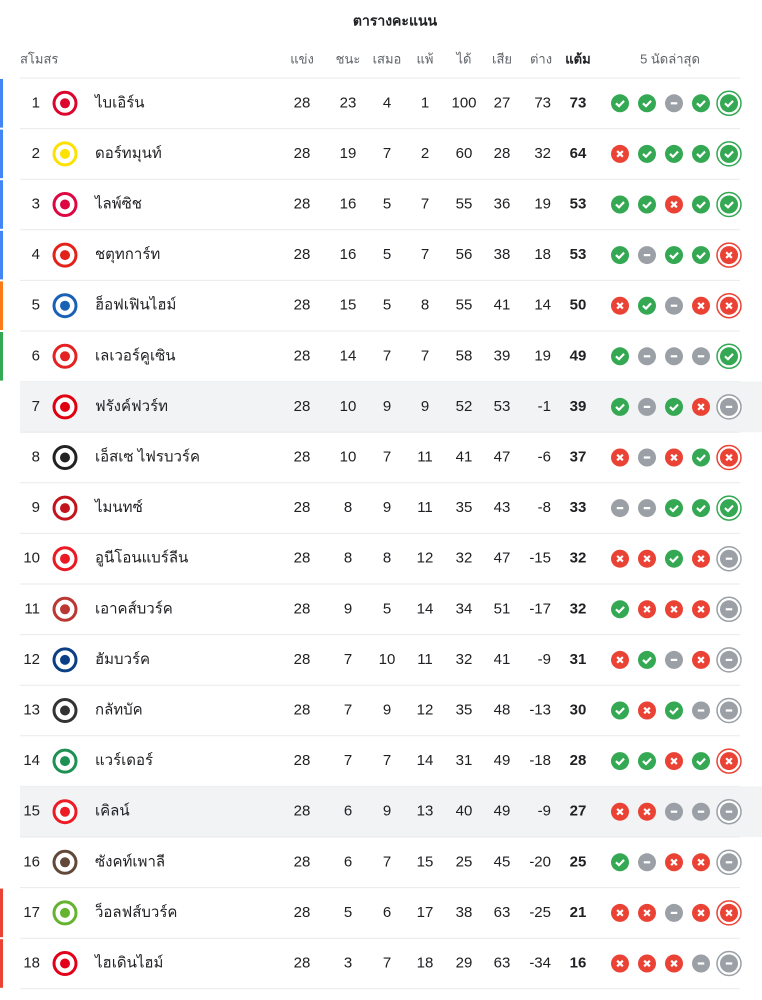 The width and height of the screenshot is (762, 1000). What do you see at coordinates (348, 962) in the screenshot?
I see `stat: 3` at bounding box center [348, 962].